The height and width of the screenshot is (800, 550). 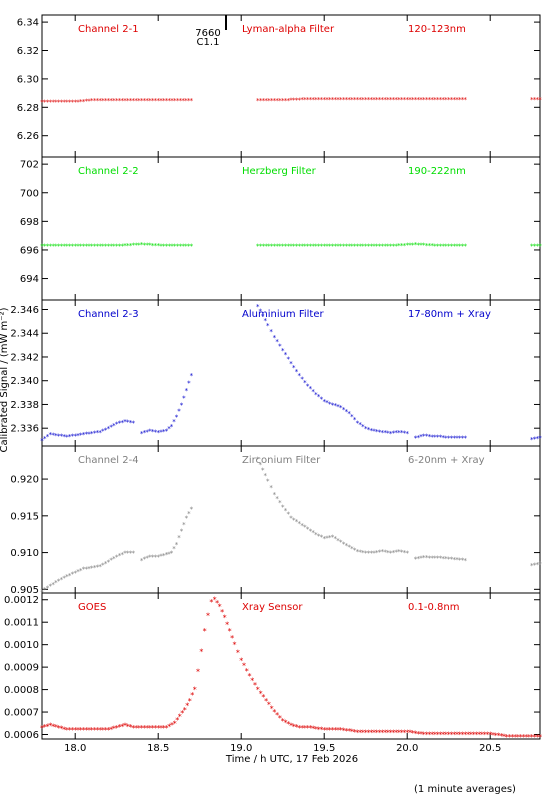 What do you see at coordinates (24, 310) in the screenshot?
I see `y-tick-label: 2.346` at bounding box center [24, 310].